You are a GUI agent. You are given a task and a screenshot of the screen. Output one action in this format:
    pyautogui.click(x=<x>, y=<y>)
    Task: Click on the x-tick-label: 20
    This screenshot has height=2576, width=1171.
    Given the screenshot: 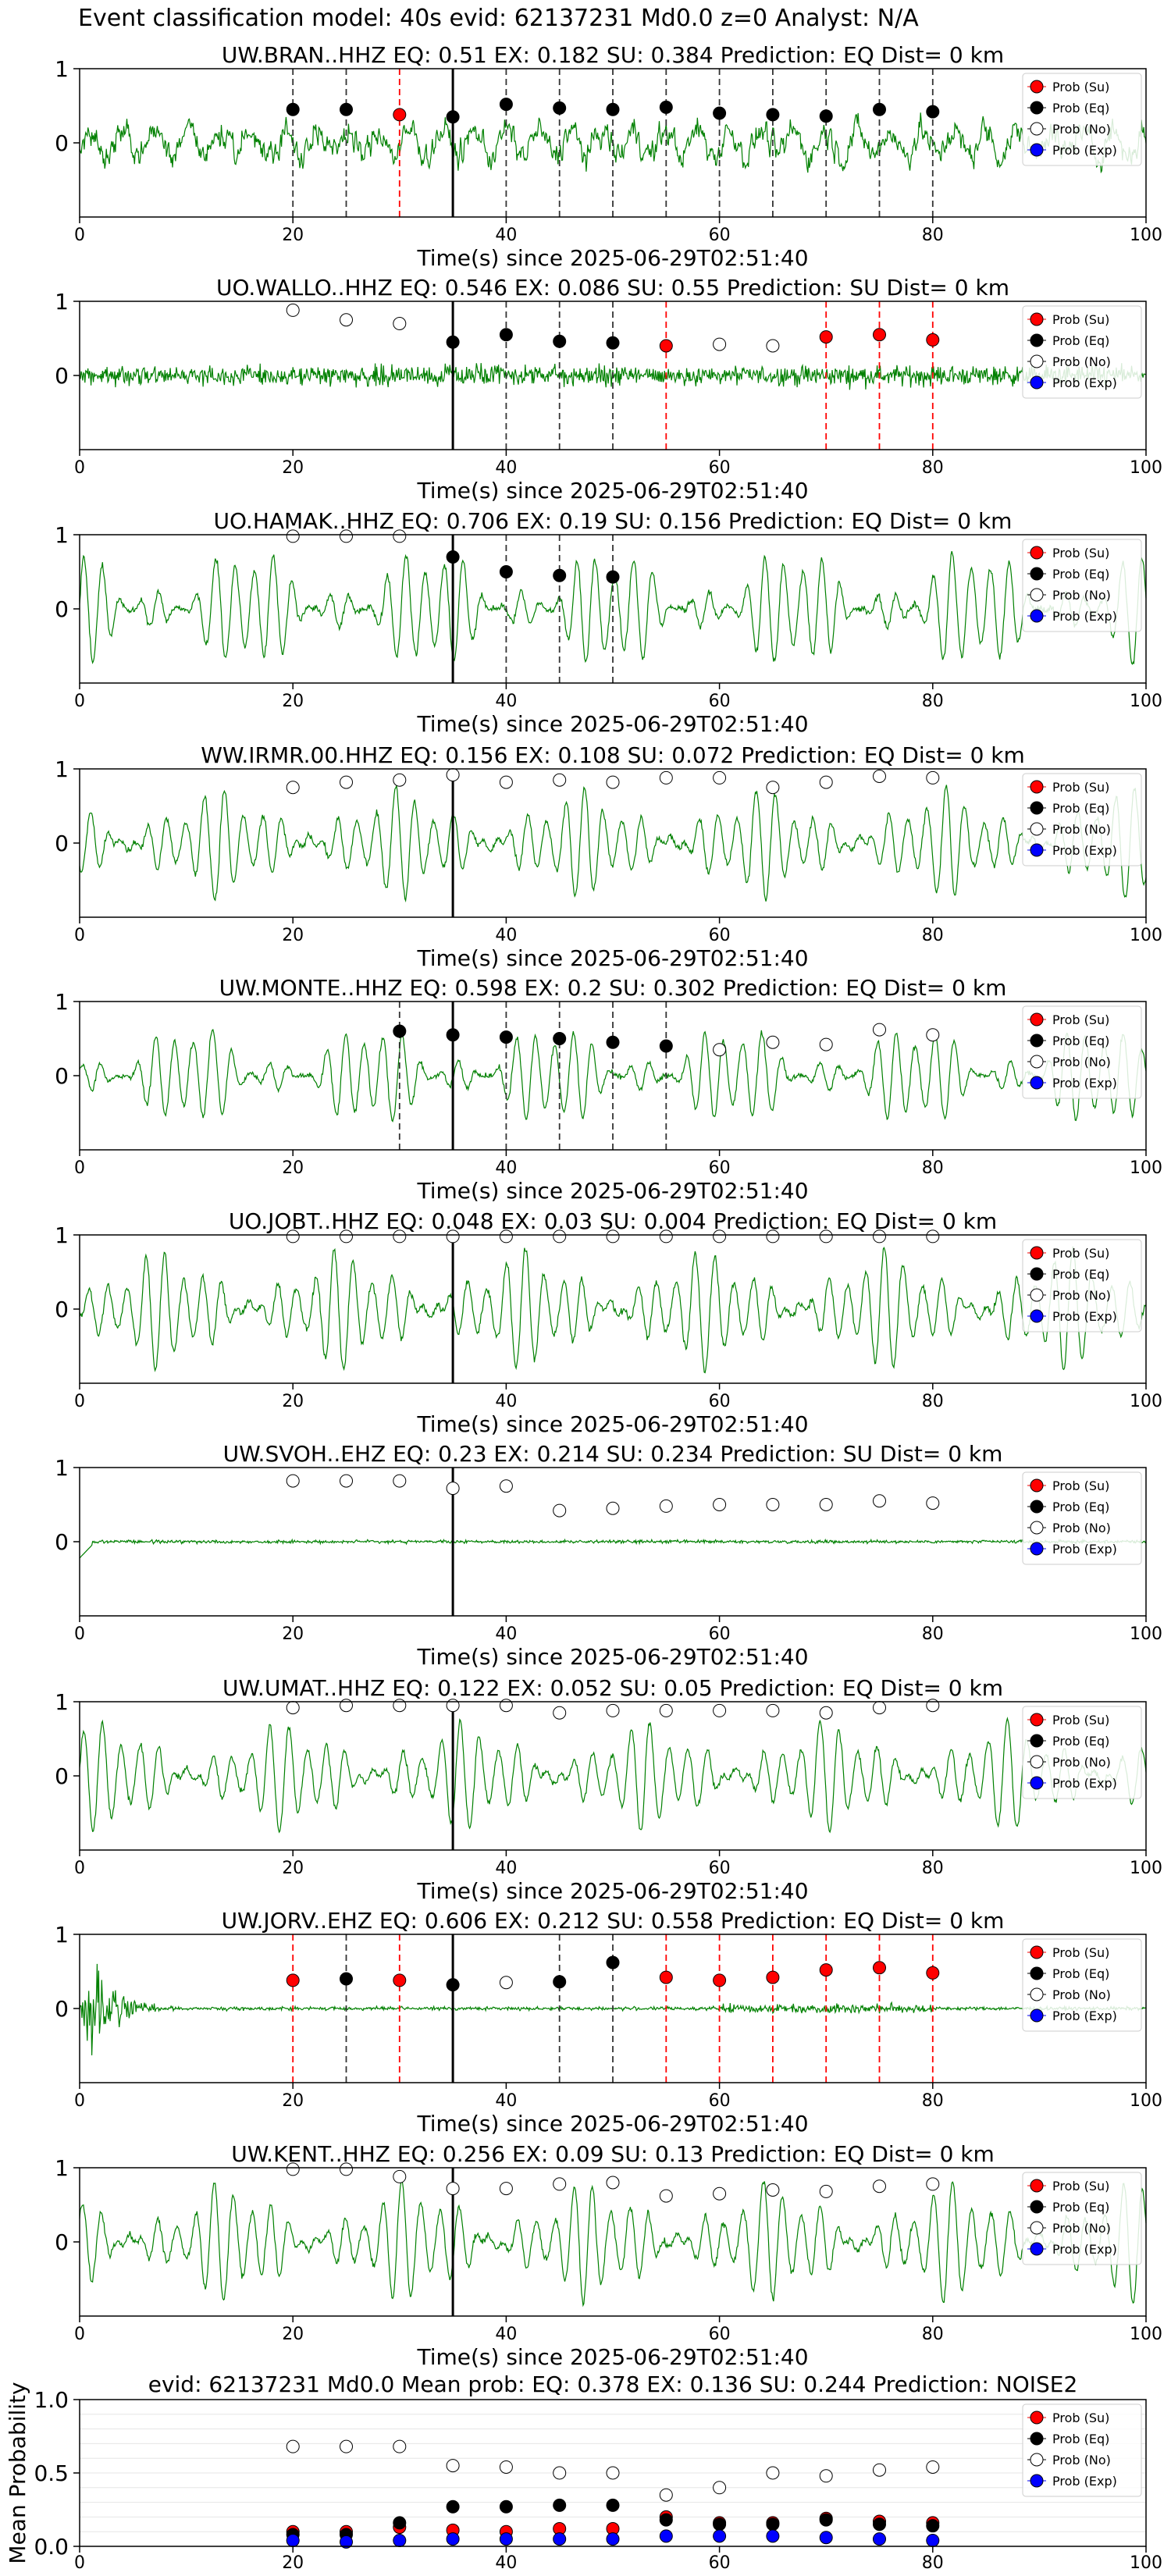 What is the action you would take?
    pyautogui.click(x=293, y=468)
    